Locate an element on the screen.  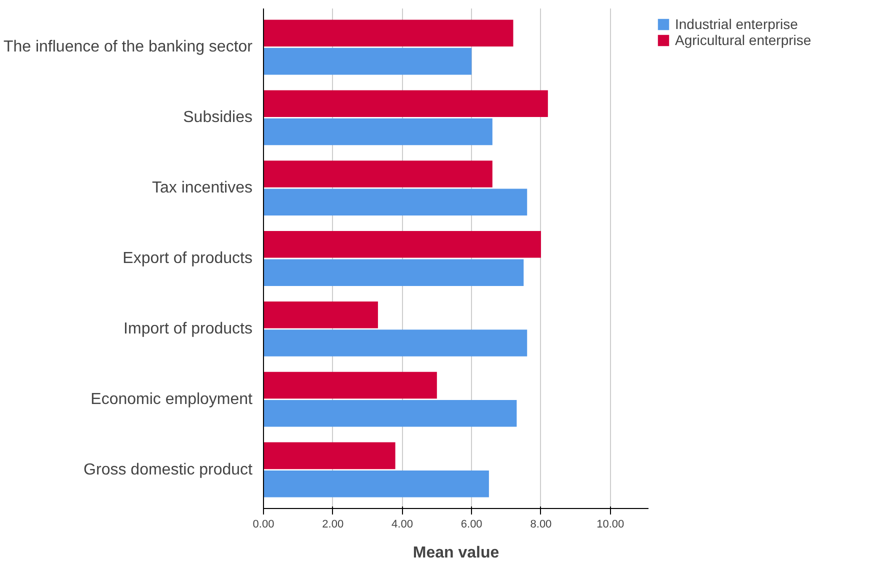
y-tick-label: Import of products is located at coordinates (188, 329).